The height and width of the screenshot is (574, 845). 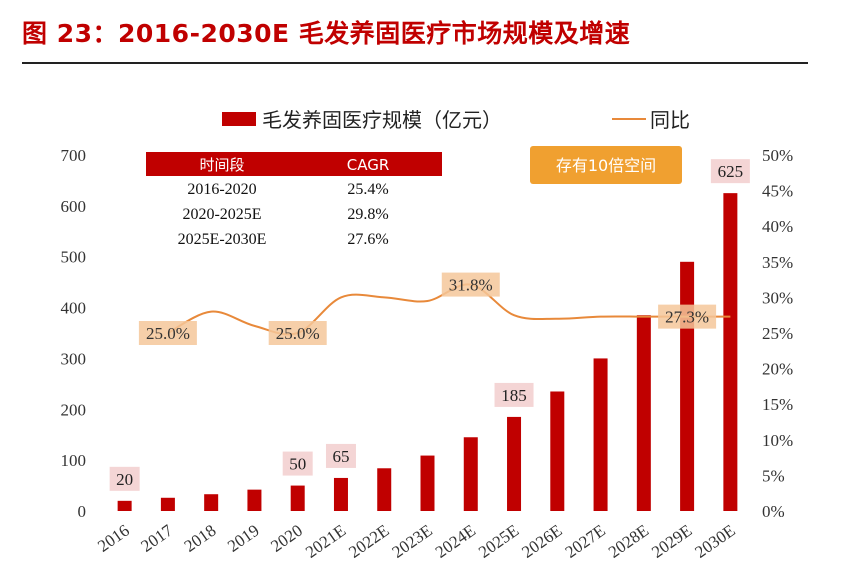 I want to click on x-axis-tick: 2016, so click(x=113, y=538).